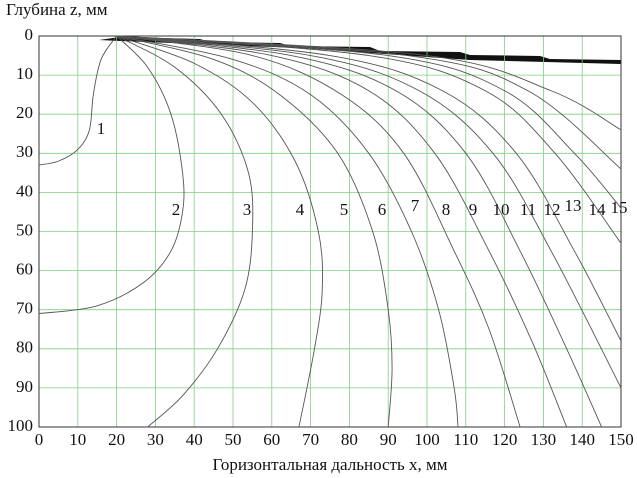  I want to click on y-tick-label: 80, so click(24, 347).